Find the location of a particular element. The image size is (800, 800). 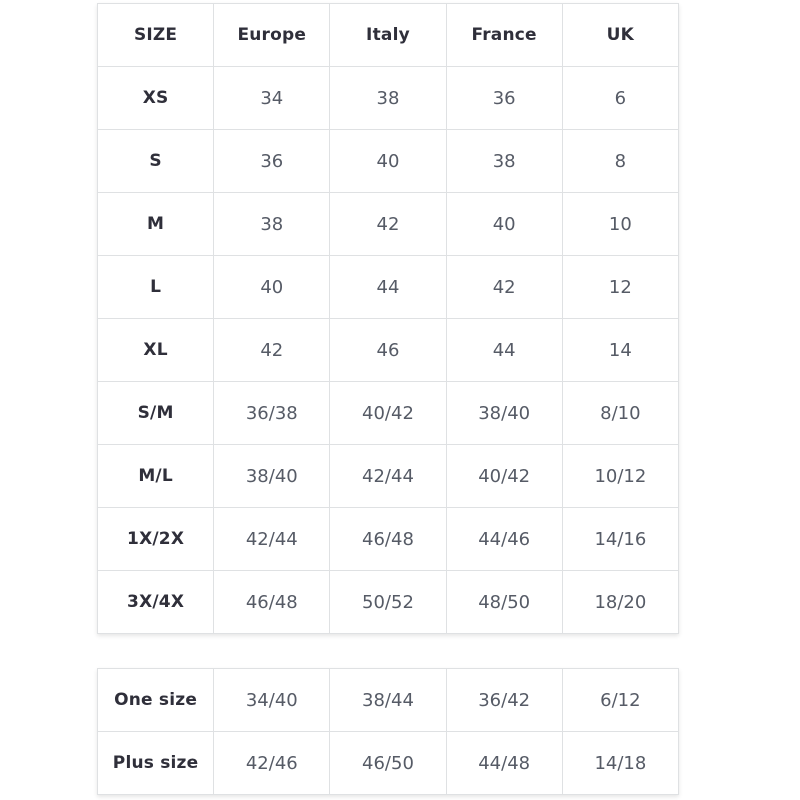

size-conversion-table-header: SIZE Europe Italy France UK is located at coordinates (388, 35).